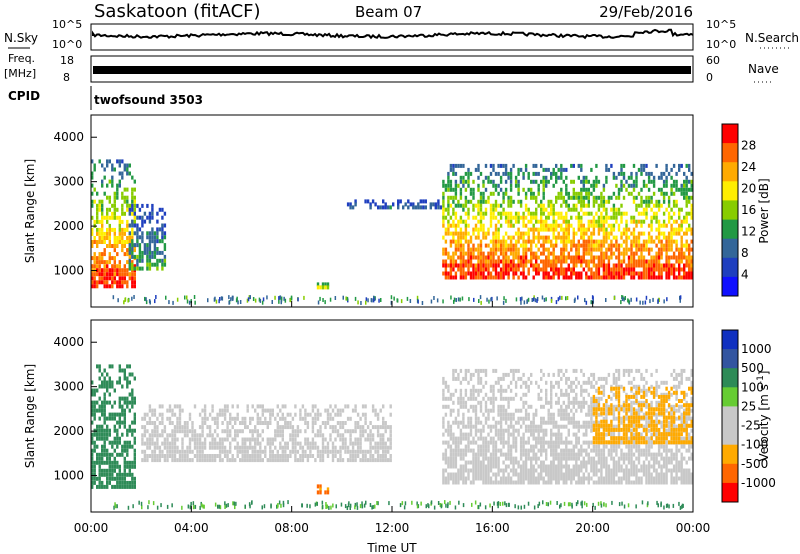 The image size is (800, 554). What do you see at coordinates (247, 300) in the screenshot?
I see `powerMarks-ground-scatter` at bounding box center [247, 300].